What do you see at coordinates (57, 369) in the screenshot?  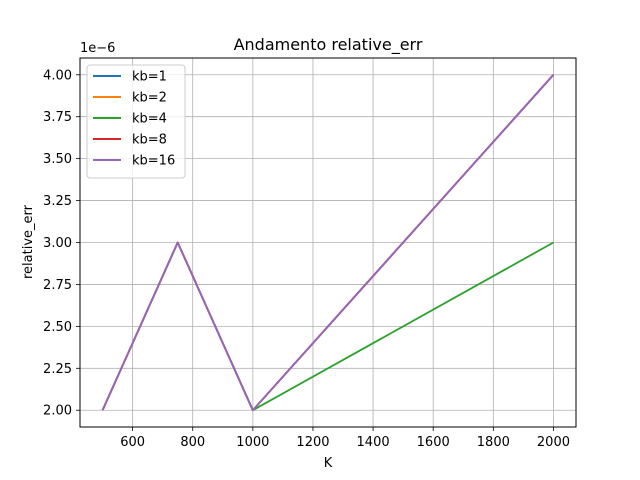 I see `y-tick-label: 2.25` at bounding box center [57, 369].